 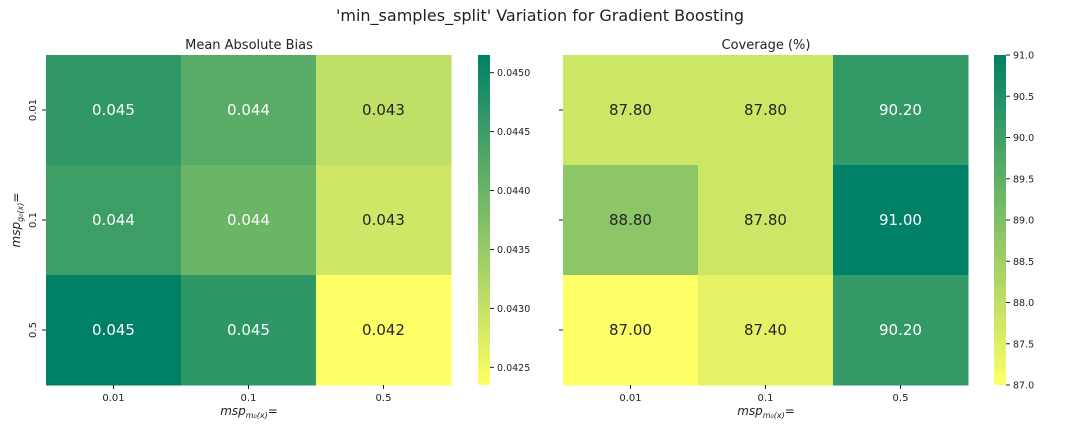 I want to click on y-axis-label: mspg₀(x)=, so click(x=17, y=220).